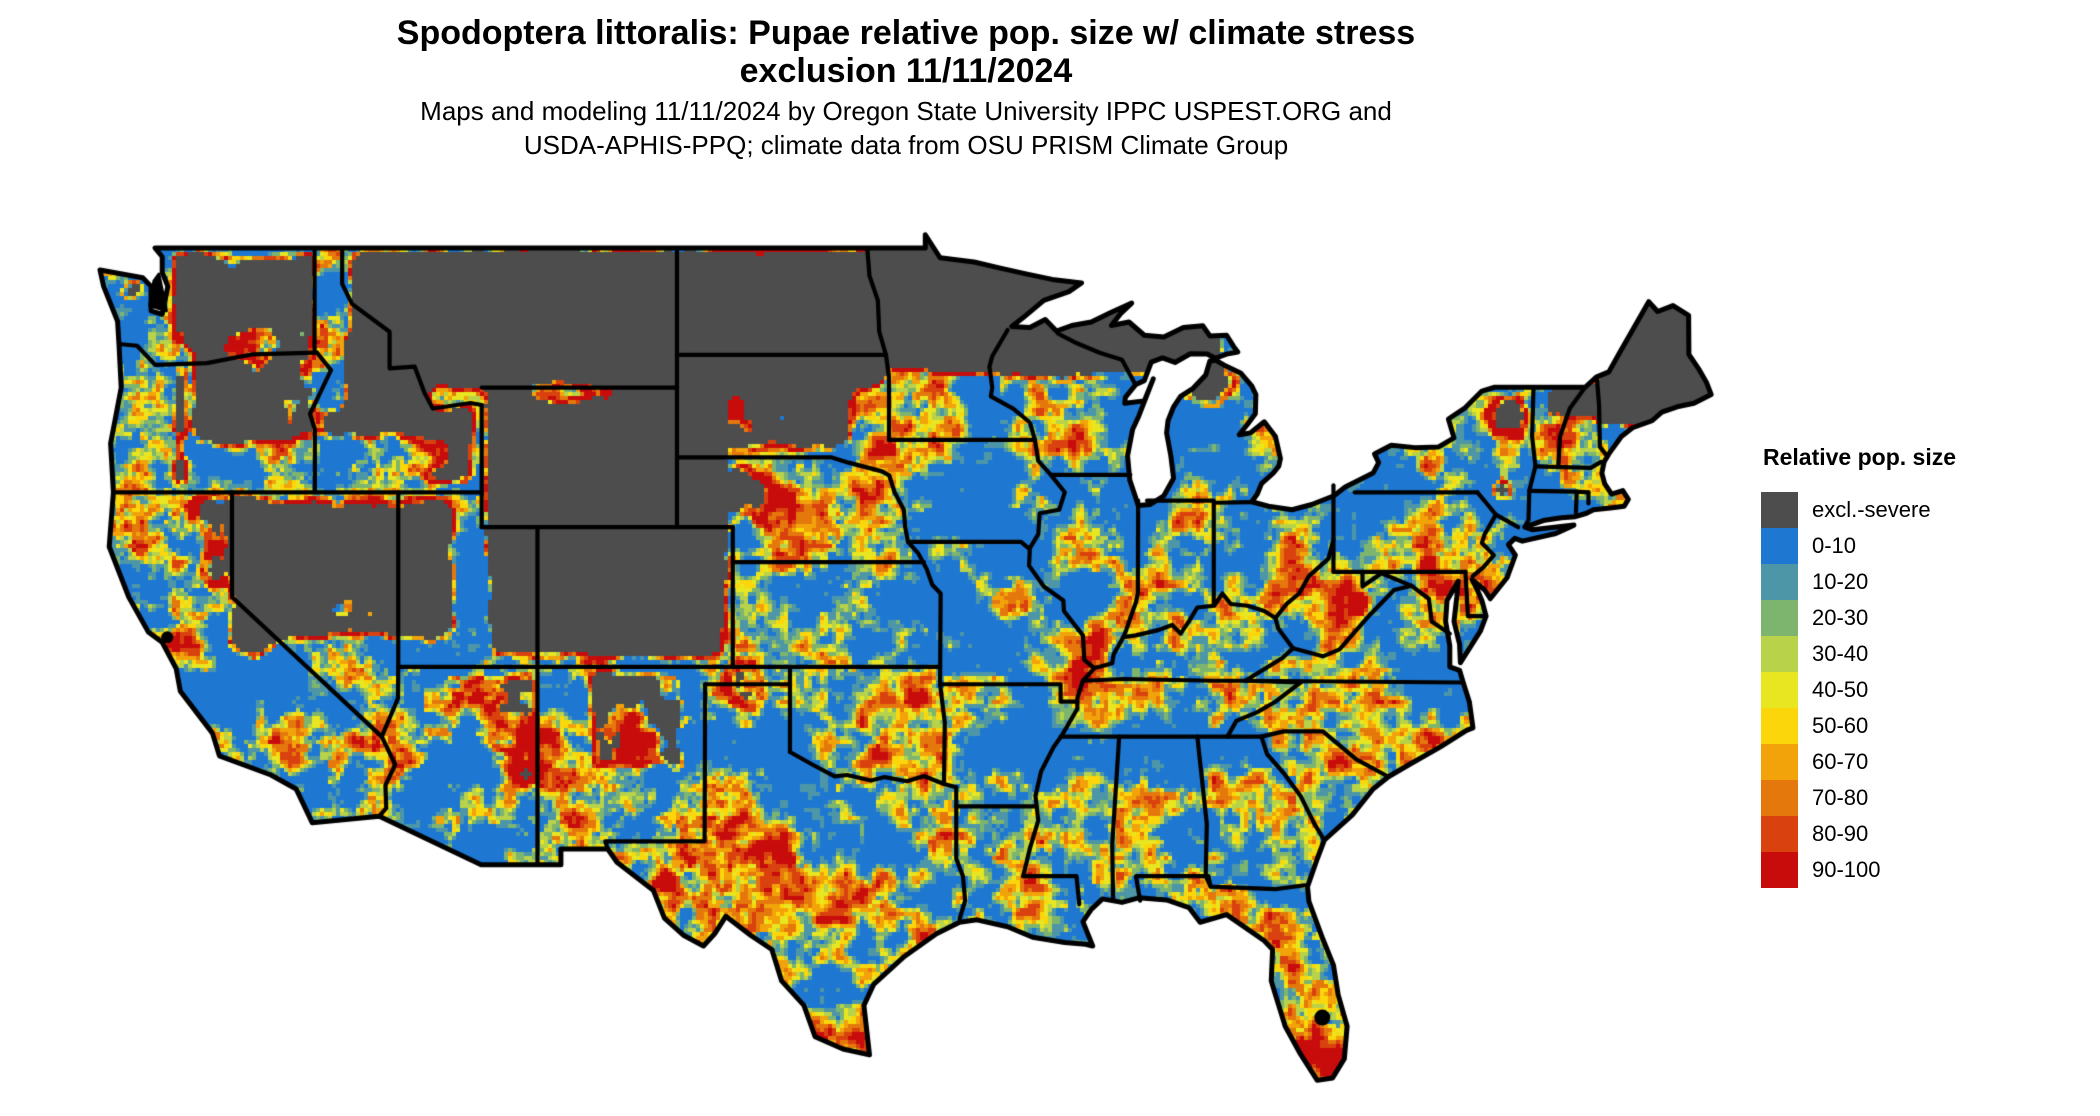 Image resolution: width=2100 pixels, height=1116 pixels. What do you see at coordinates (1840, 797) in the screenshot?
I see `legend-label: 70-80` at bounding box center [1840, 797].